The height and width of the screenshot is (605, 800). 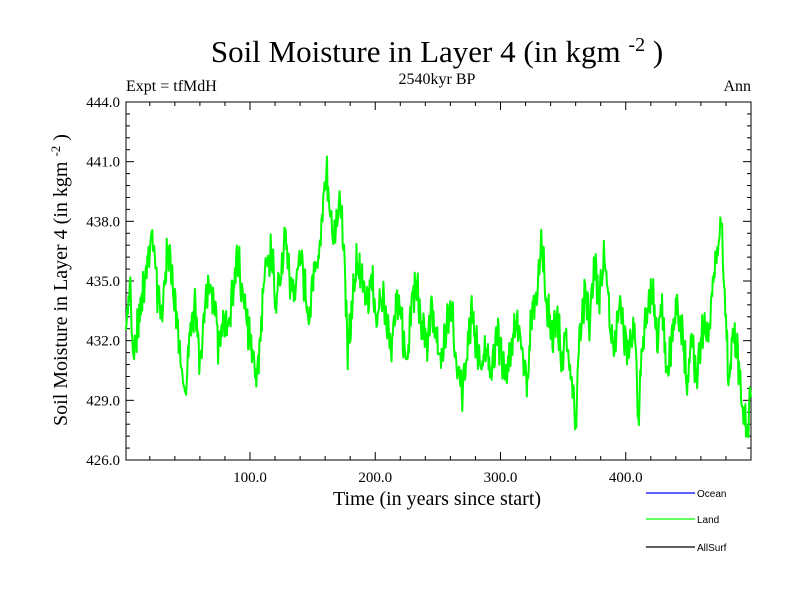 What do you see at coordinates (711, 494) in the screenshot?
I see `legend-ocean-label: Ocean` at bounding box center [711, 494].